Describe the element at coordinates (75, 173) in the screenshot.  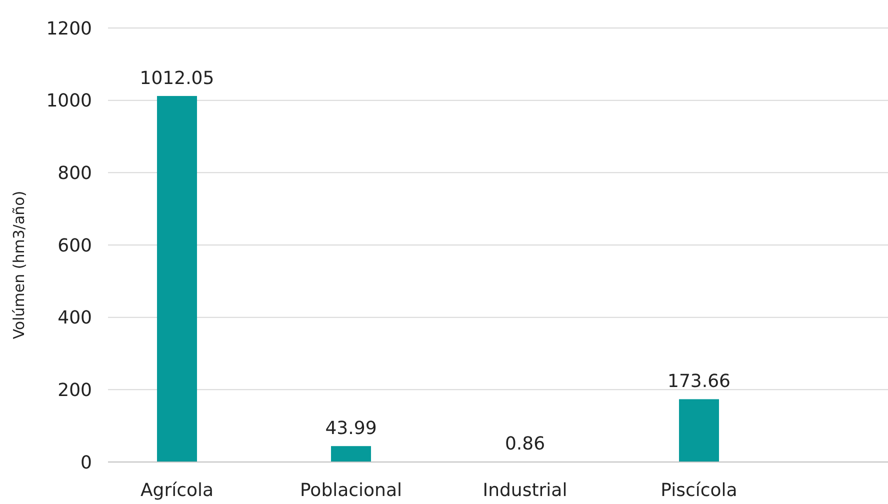
I see `y-tick-label: 800` at that location.